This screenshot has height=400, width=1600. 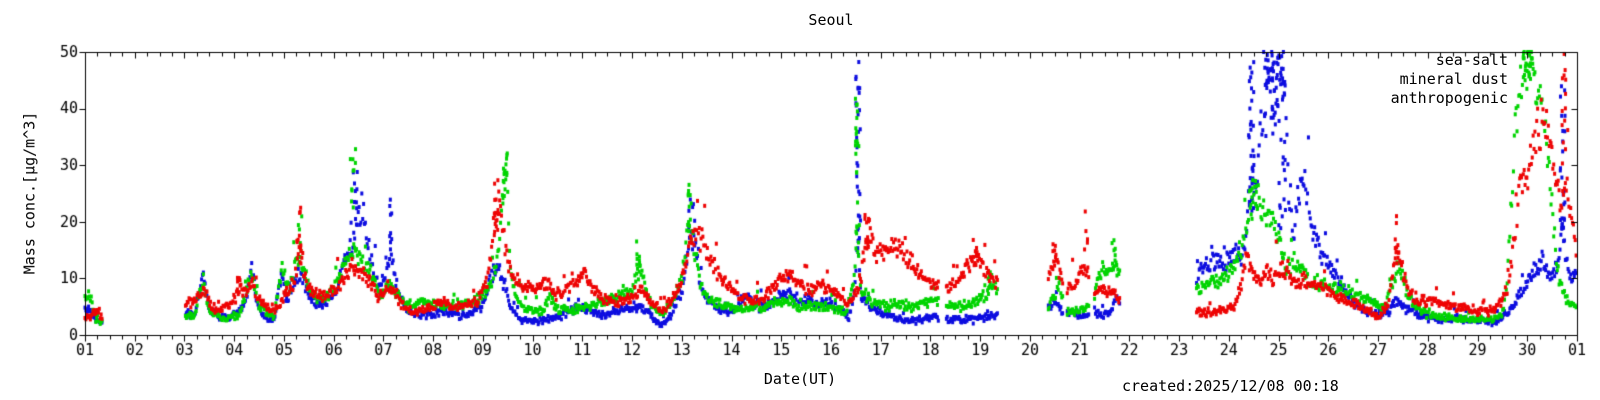 What do you see at coordinates (800, 379) in the screenshot?
I see `x-axis-title: Date(UT)` at bounding box center [800, 379].